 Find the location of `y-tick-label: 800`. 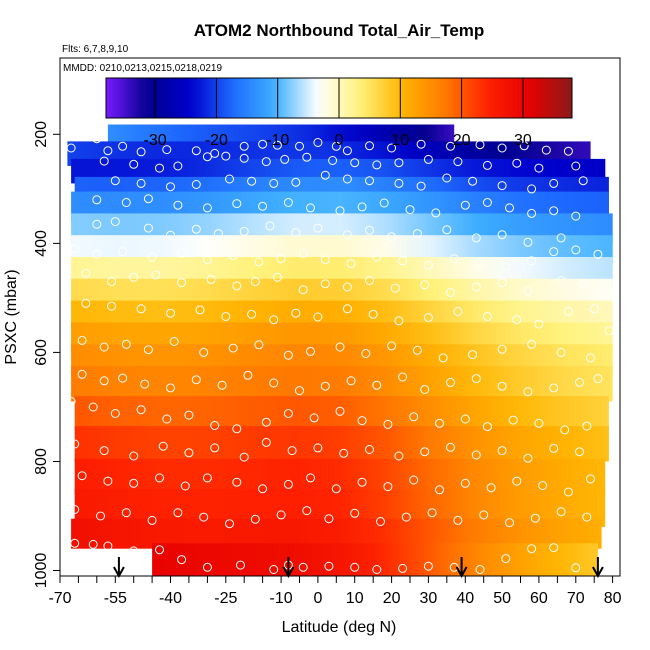

y-tick-label: 800 is located at coordinates (41, 461).